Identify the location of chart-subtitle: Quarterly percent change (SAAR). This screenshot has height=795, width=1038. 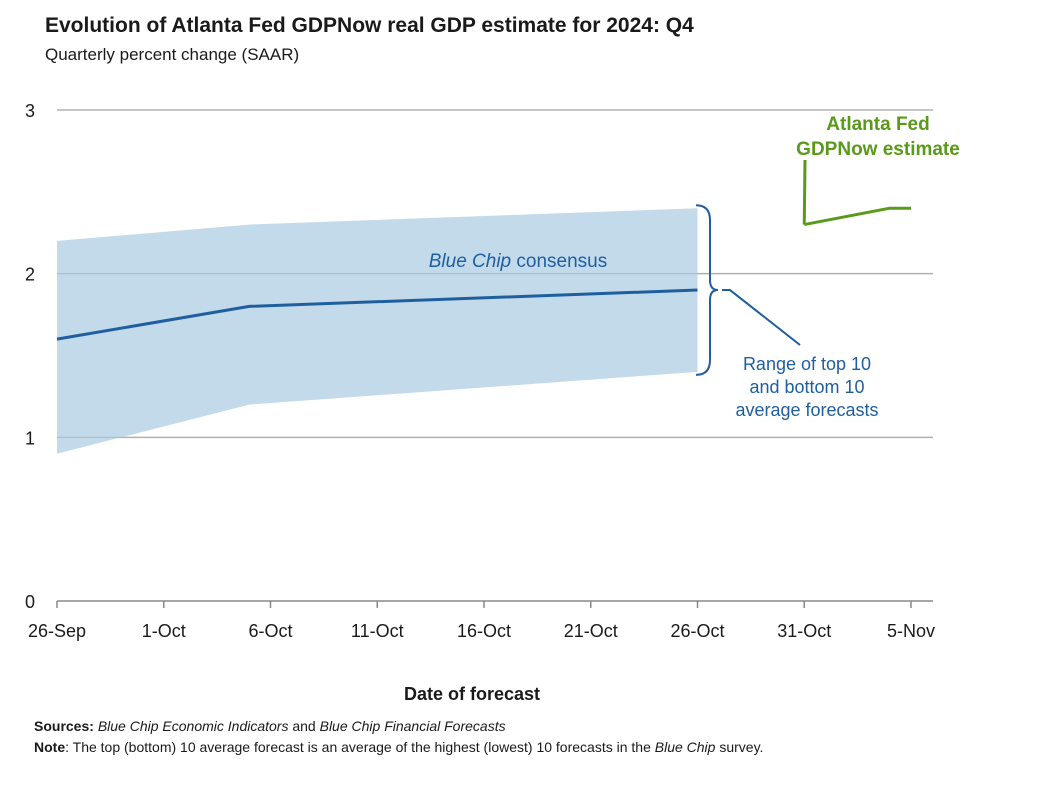
(172, 54).